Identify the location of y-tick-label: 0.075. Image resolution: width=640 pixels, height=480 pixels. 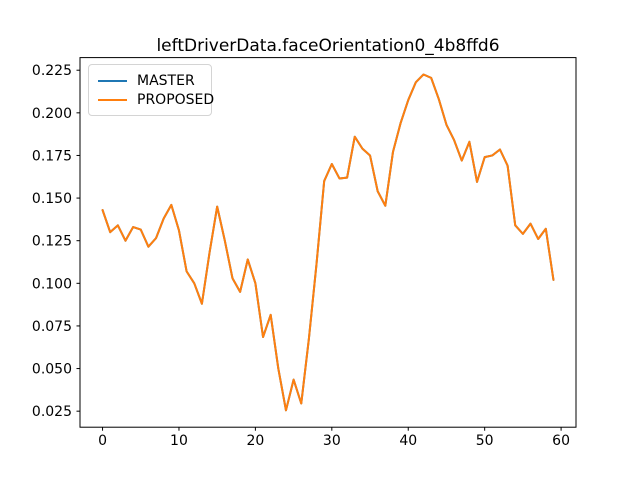
(52, 327).